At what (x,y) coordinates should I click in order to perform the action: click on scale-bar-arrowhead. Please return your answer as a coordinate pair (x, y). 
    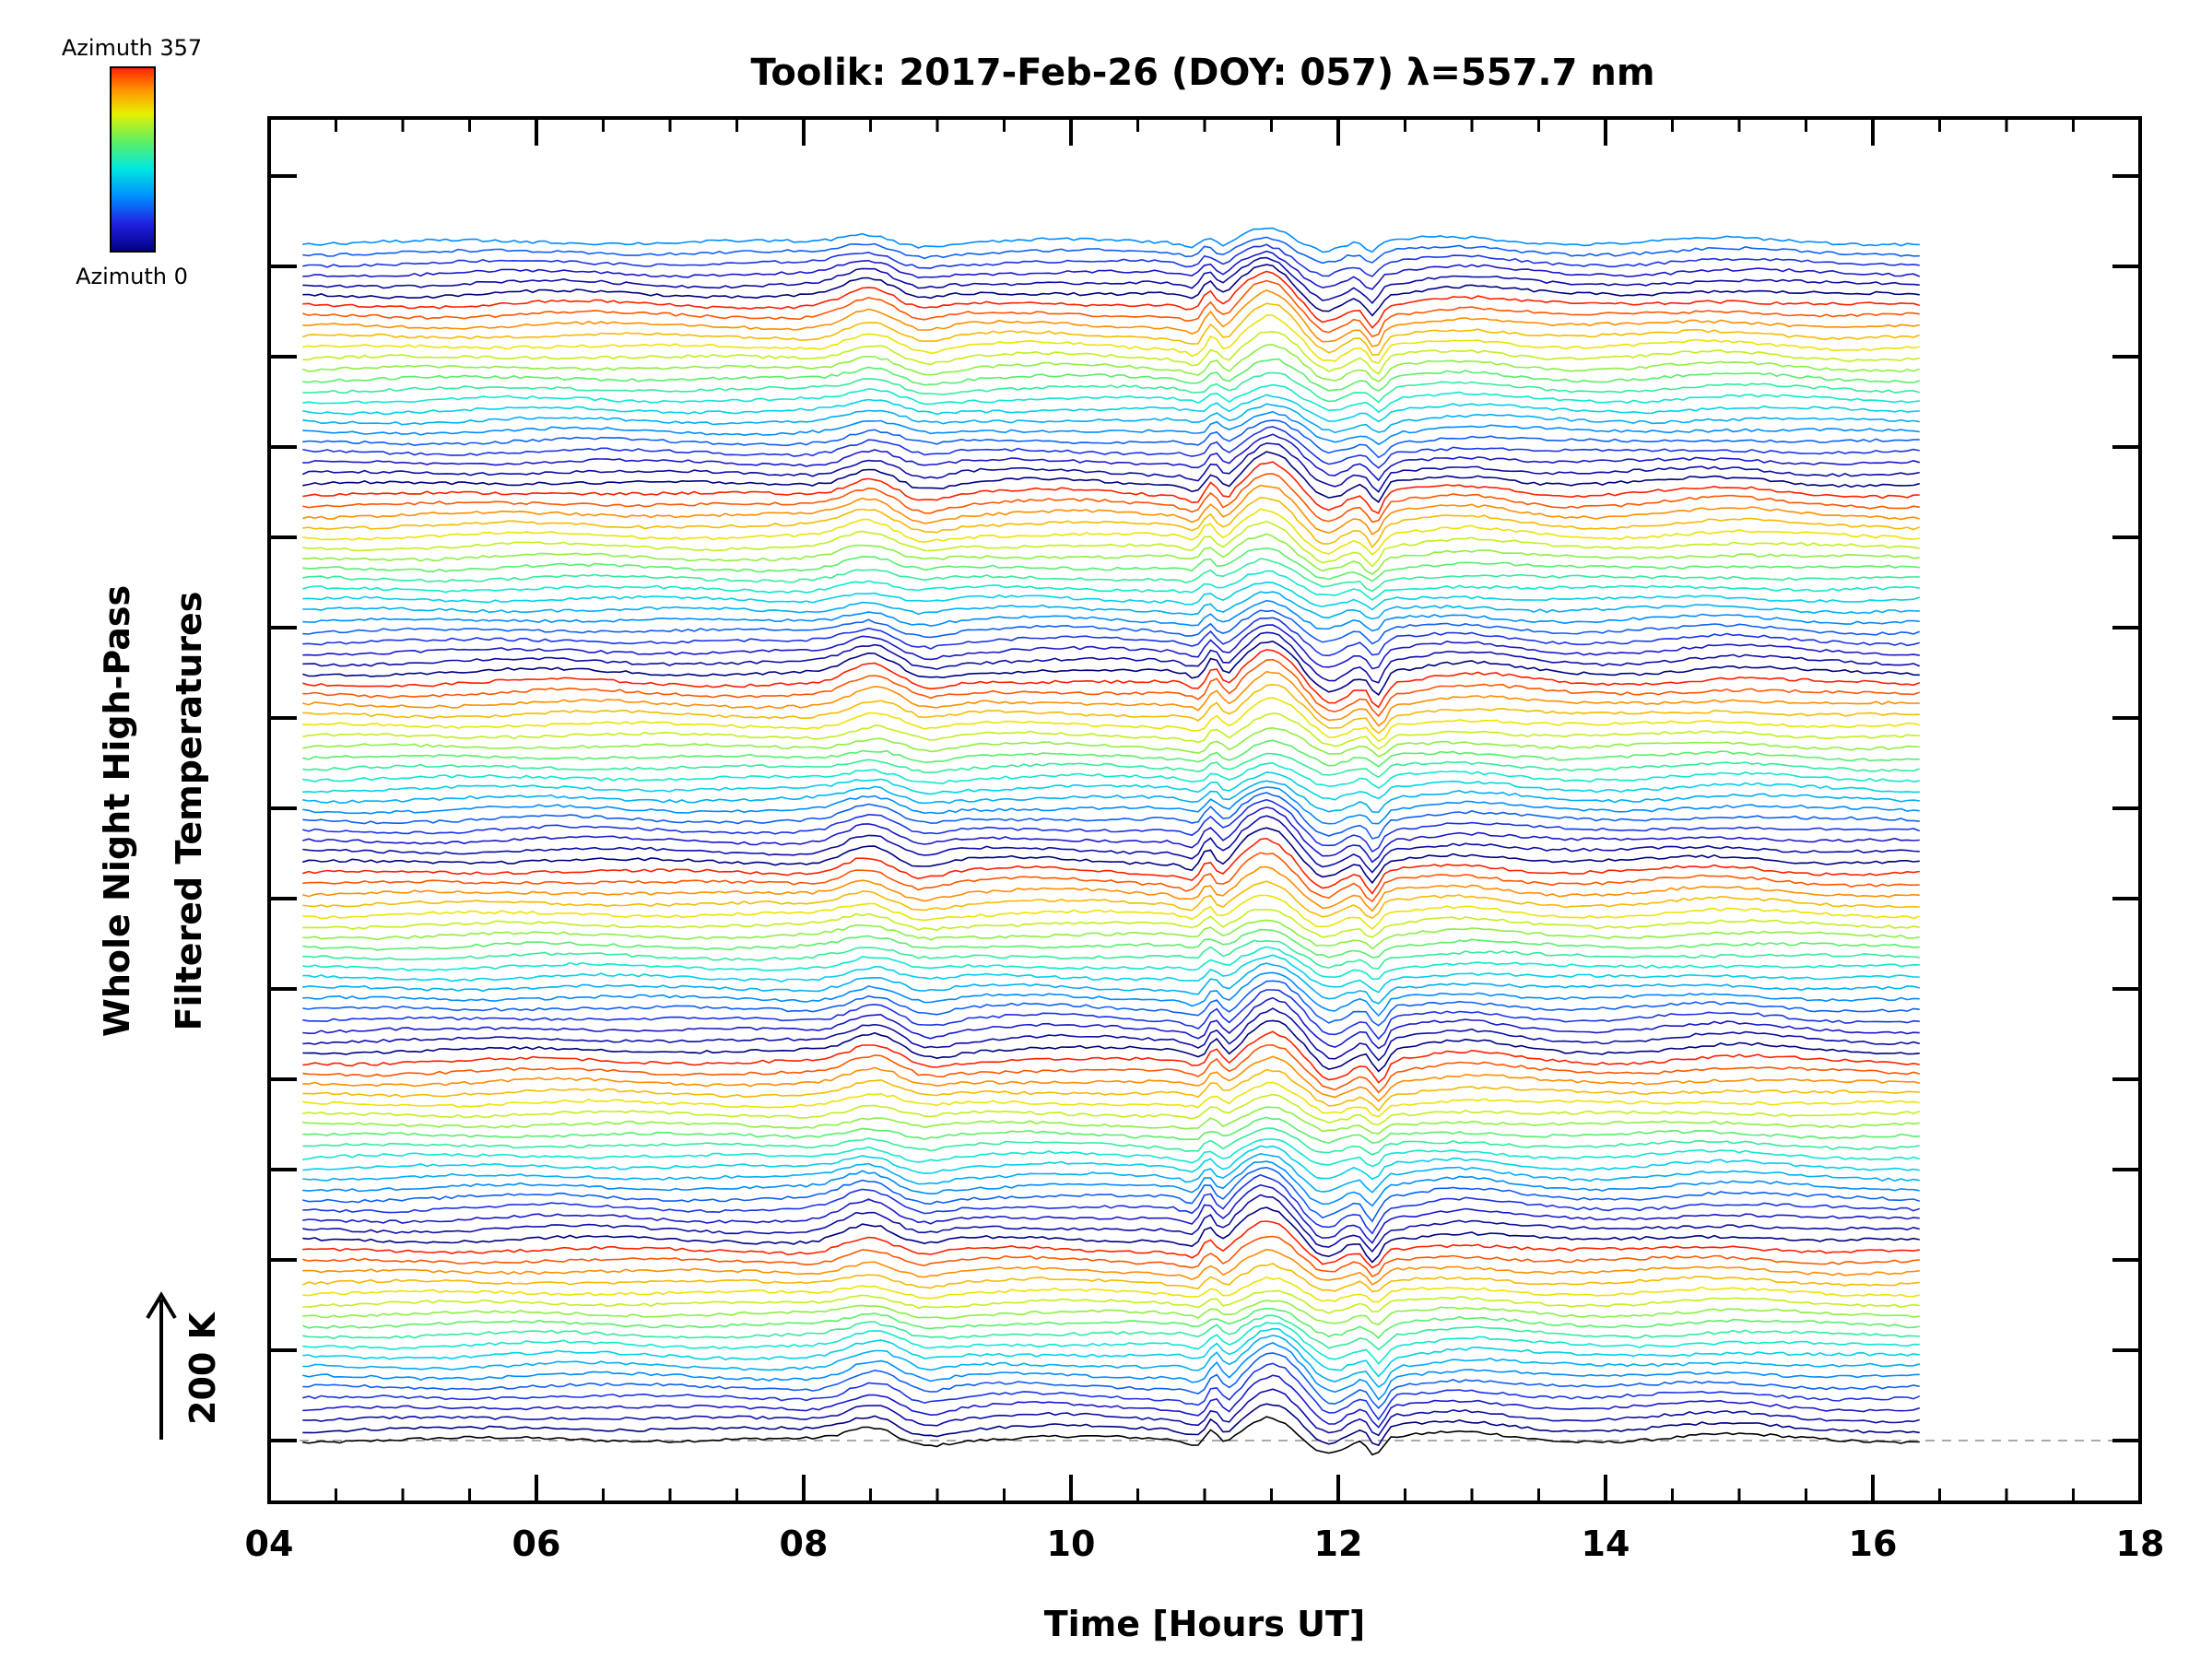
    Looking at the image, I should click on (161, 1305).